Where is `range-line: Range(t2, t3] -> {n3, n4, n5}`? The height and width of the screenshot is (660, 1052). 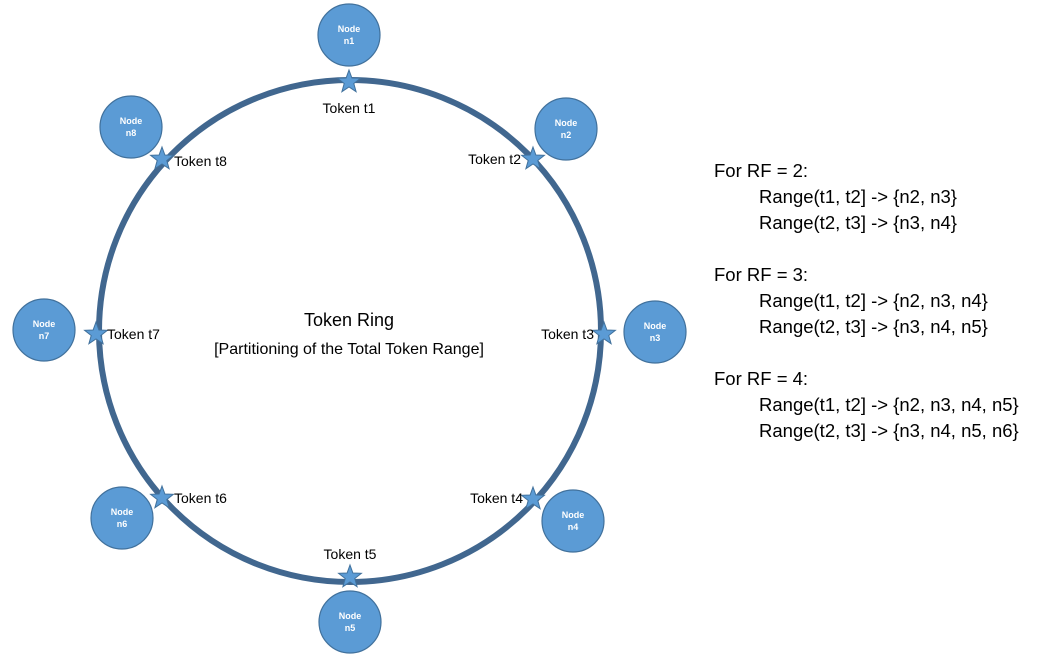
range-line: Range(t2, t3] -> {n3, n4, n5} is located at coordinates (873, 326).